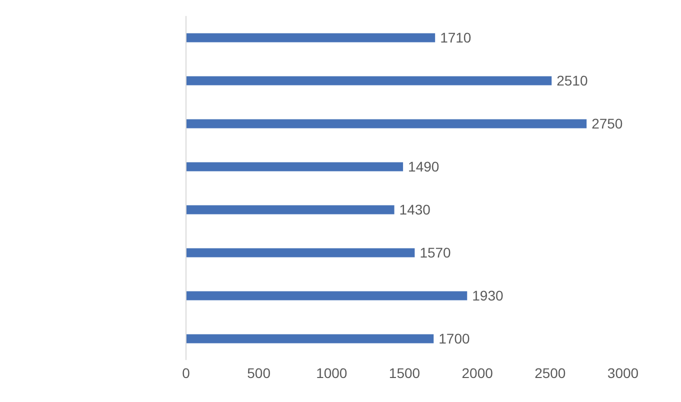 Image resolution: width=681 pixels, height=402 pixels. I want to click on data-label: 1700, so click(454, 338).